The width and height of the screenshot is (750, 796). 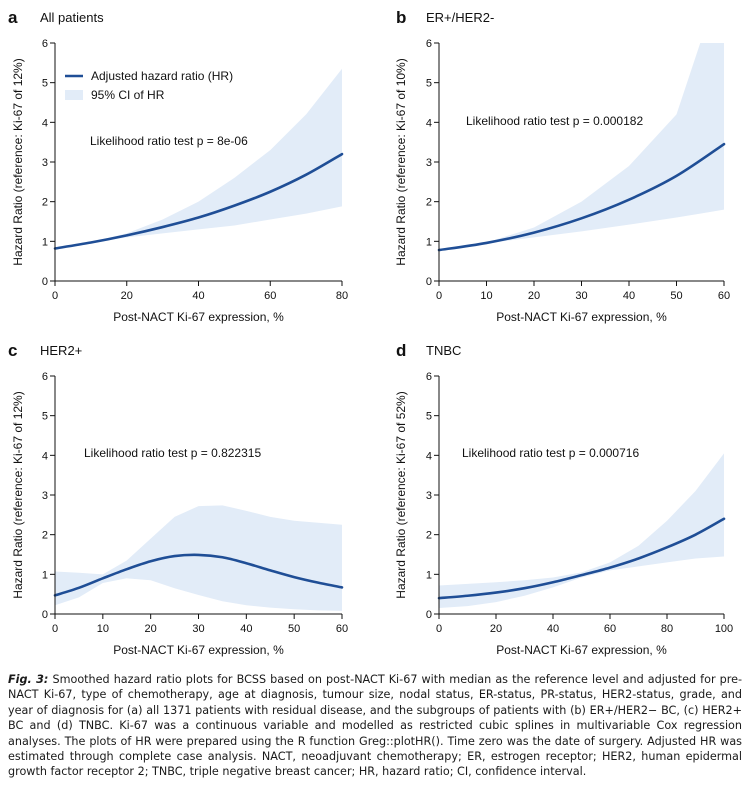 What do you see at coordinates (162, 76) in the screenshot?
I see `legend-line-label: Adjusted hazard ratio (HR)` at bounding box center [162, 76].